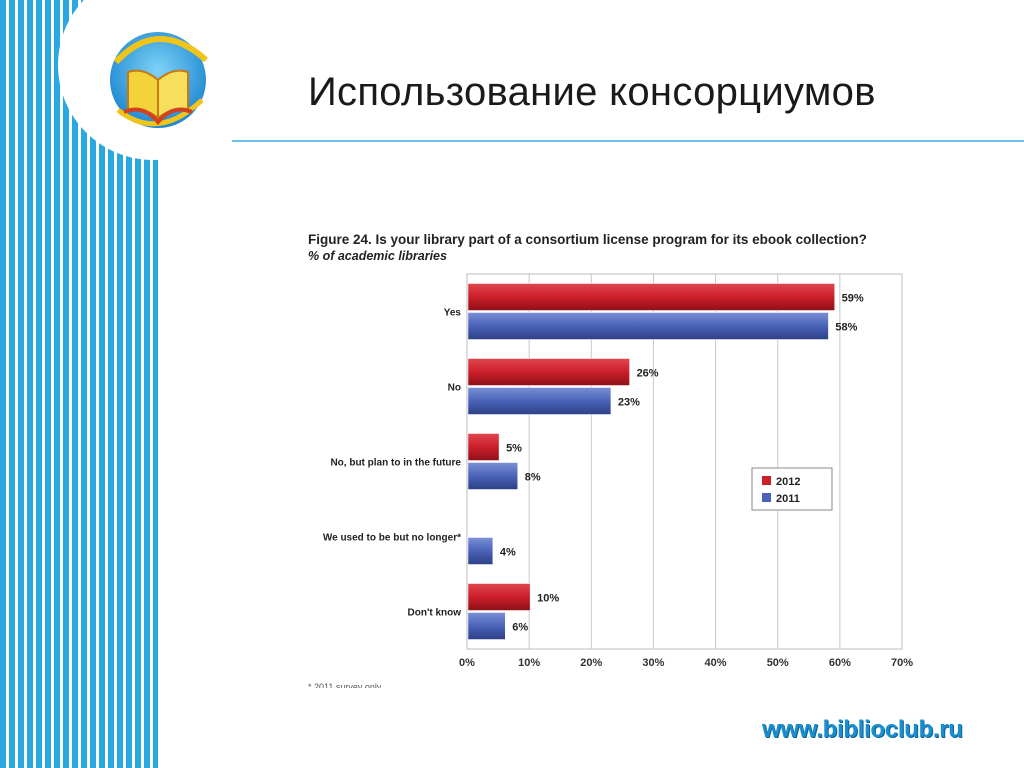 Image resolution: width=1024 pixels, height=768 pixels. What do you see at coordinates (548, 599) in the screenshot?
I see `data-label: 10%` at bounding box center [548, 599].